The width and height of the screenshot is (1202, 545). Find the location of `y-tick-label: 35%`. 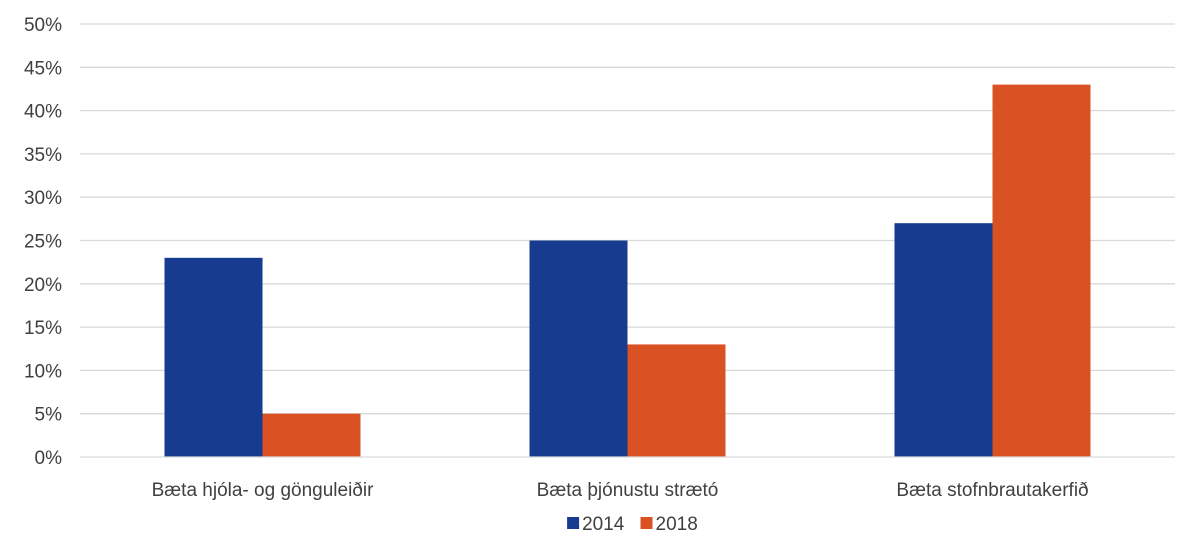

y-tick-label: 35% is located at coordinates (43, 155).